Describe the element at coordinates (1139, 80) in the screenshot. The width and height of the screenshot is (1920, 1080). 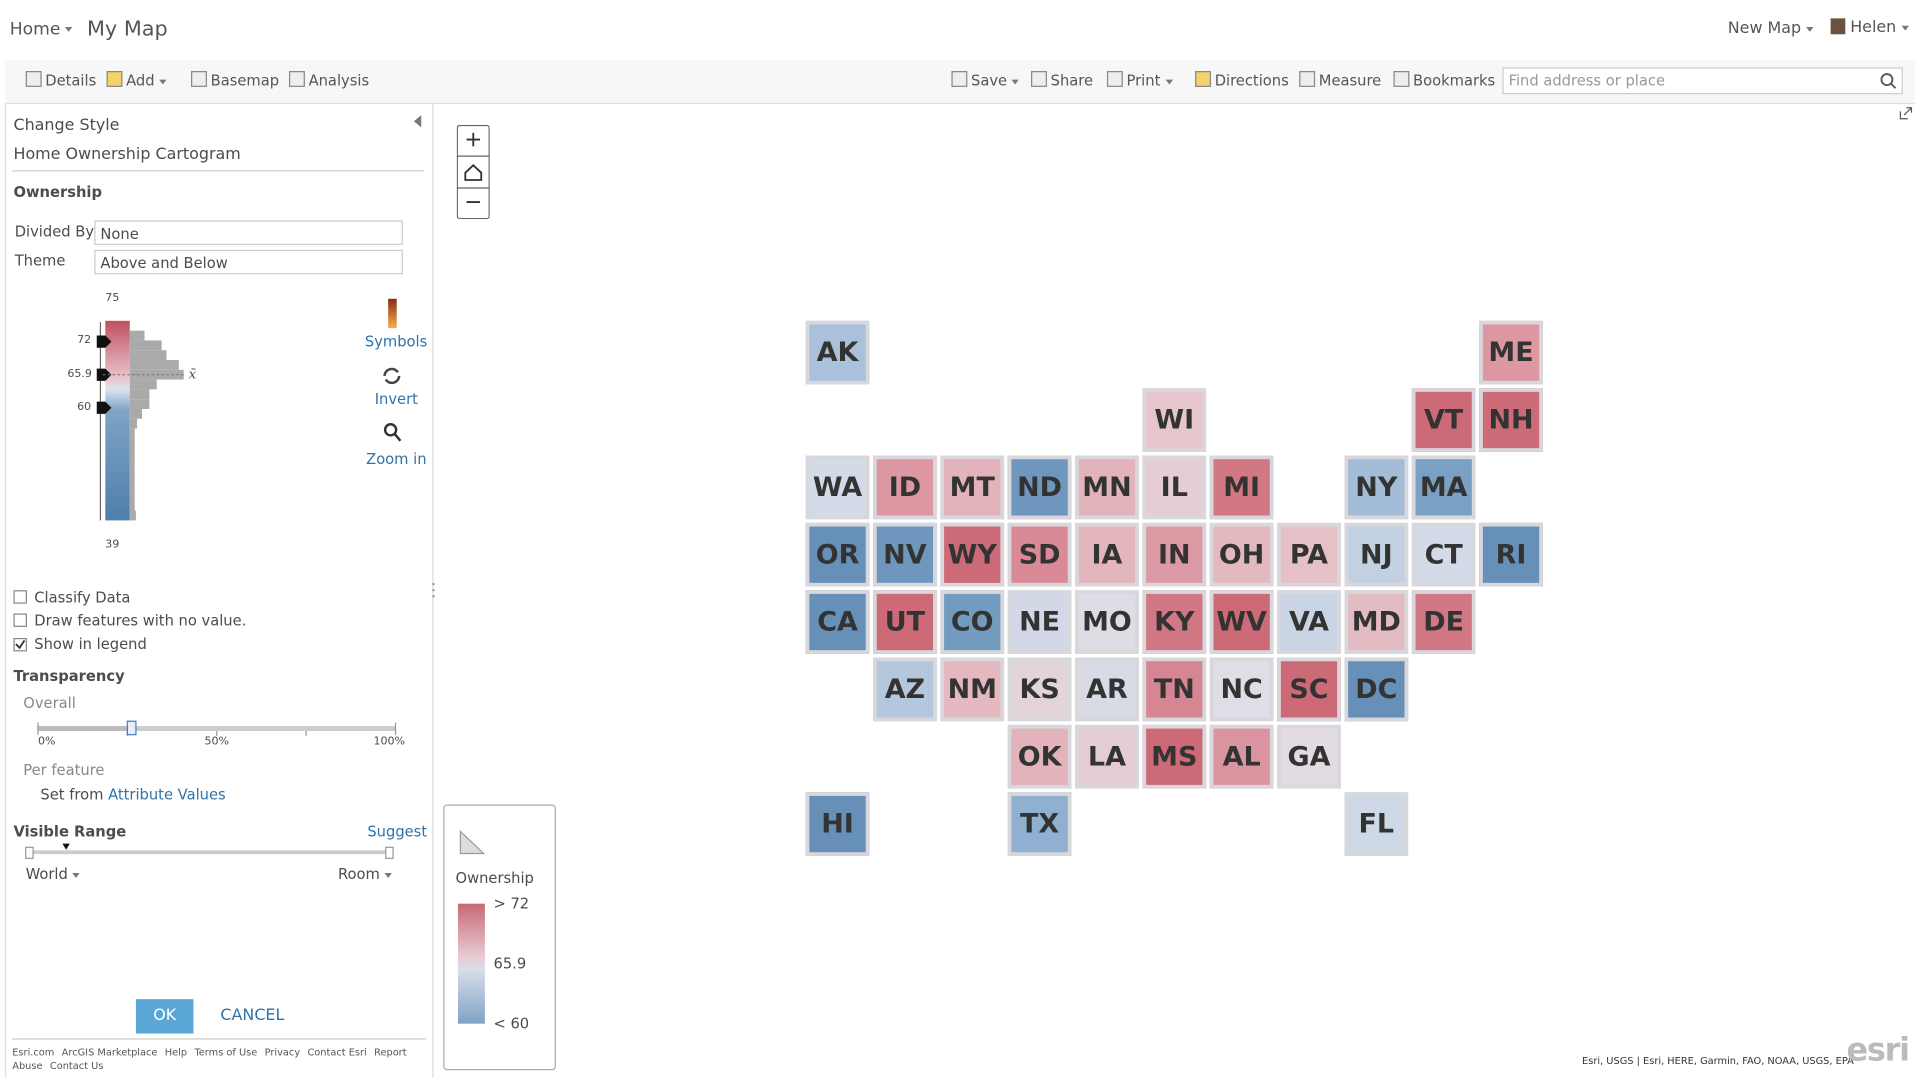
I see `toolbar-button: Print` at that location.